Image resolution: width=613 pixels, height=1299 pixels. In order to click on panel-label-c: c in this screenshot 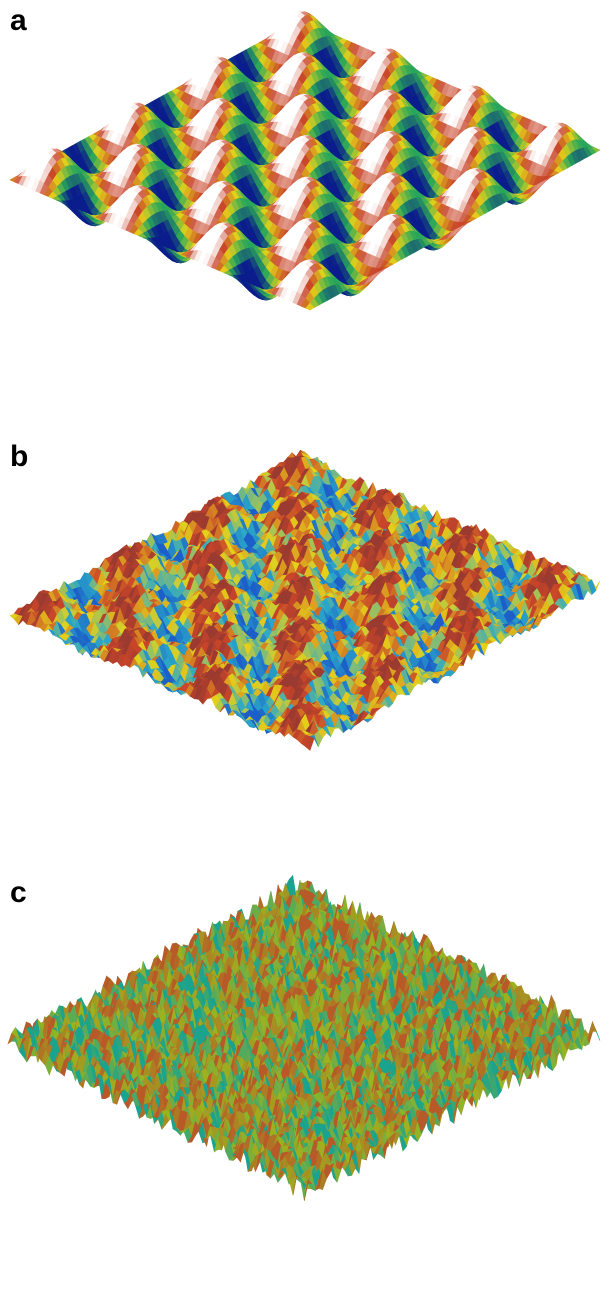, I will do `click(18, 892)`.